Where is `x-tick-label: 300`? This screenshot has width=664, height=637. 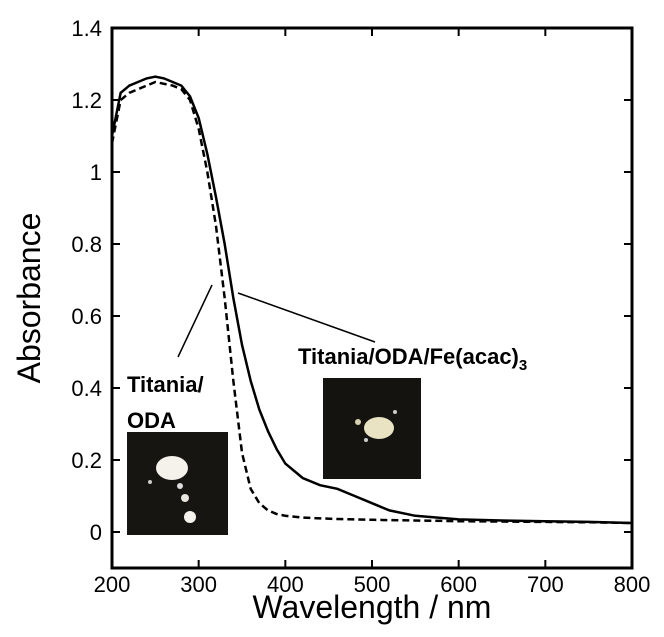 x-tick-label: 300 is located at coordinates (198, 584).